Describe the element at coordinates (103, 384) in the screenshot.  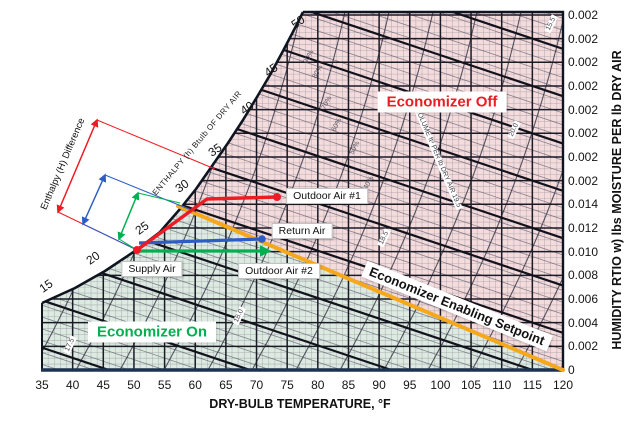
I see `x-tick: 45` at that location.